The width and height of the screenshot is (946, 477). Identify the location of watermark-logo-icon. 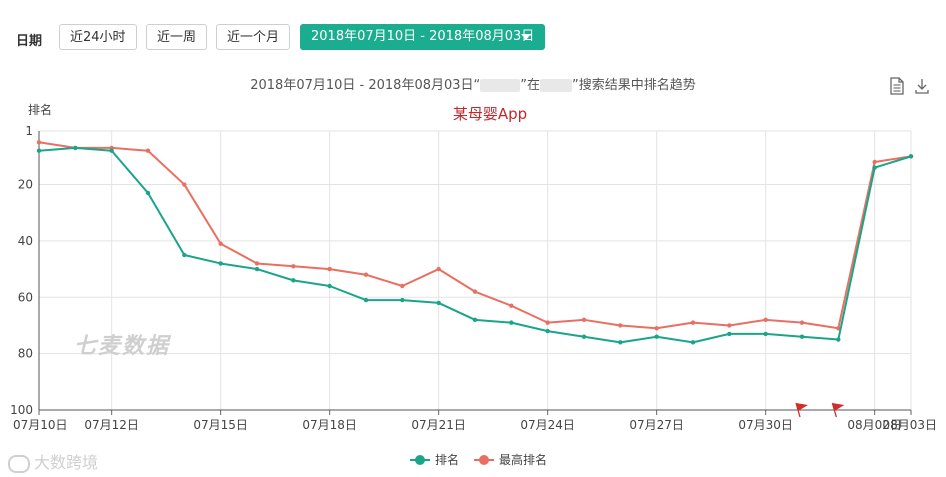
(19, 463).